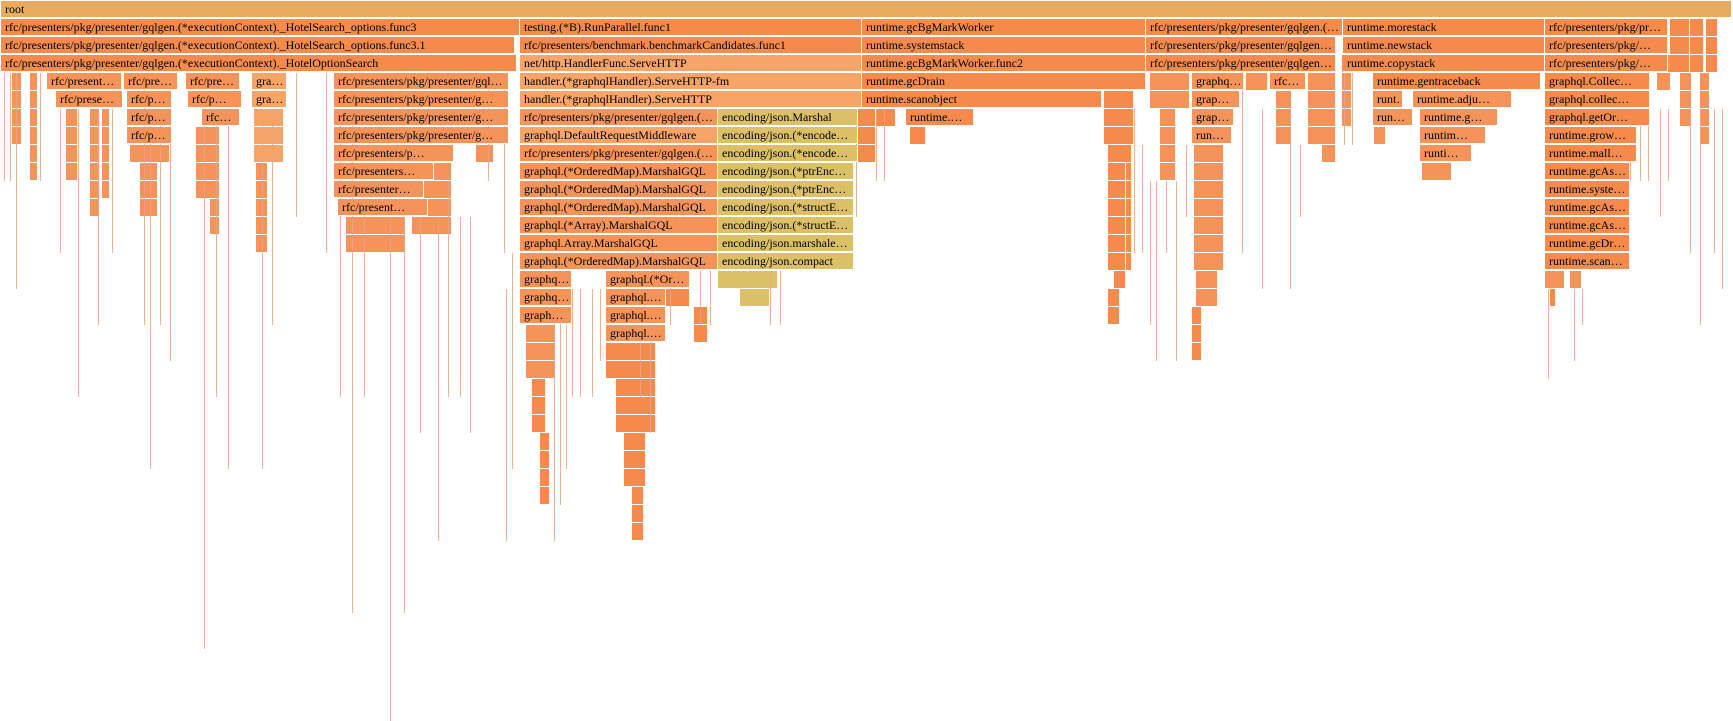 This screenshot has width=1733, height=721. I want to click on stack-frame-graphql-array-marshalgql: graphql.(*Array).MarshalGQL, so click(619, 225).